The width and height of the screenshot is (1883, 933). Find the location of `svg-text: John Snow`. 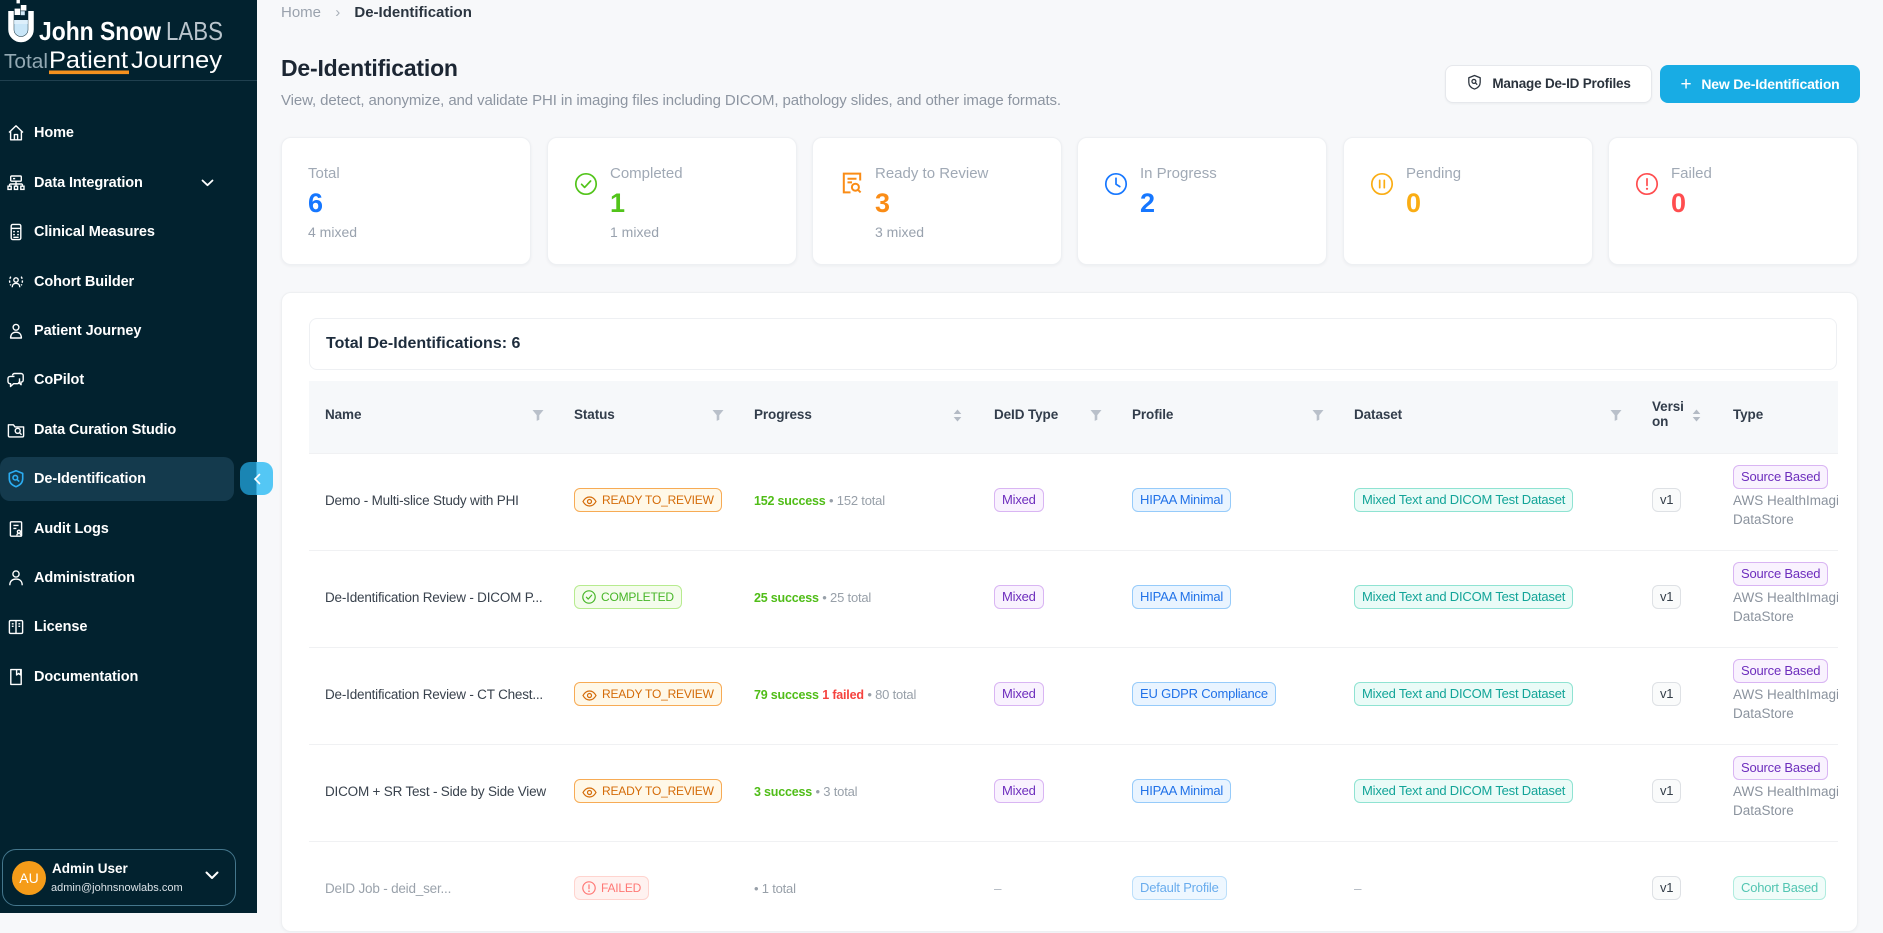

svg-text: John Snow is located at coordinates (100, 31).